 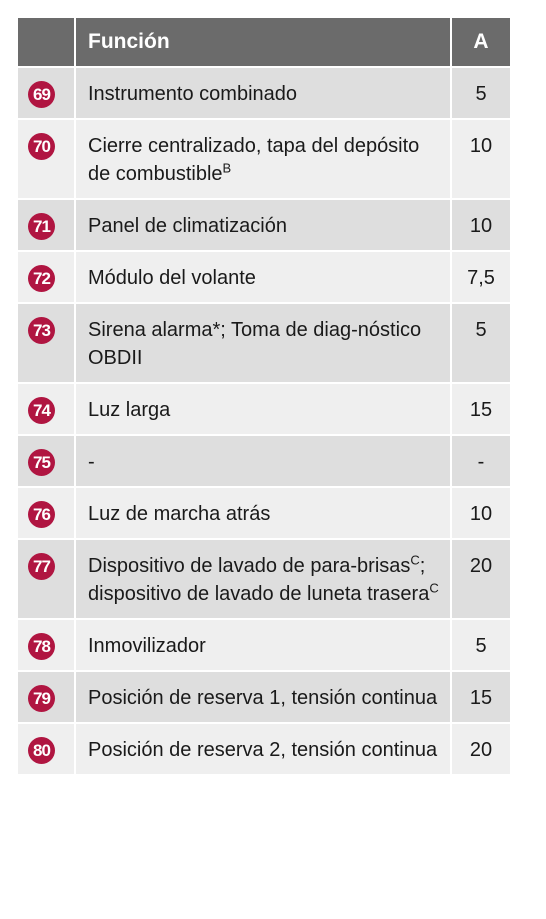 What do you see at coordinates (41, 278) in the screenshot?
I see `fuse-badge: 72` at bounding box center [41, 278].